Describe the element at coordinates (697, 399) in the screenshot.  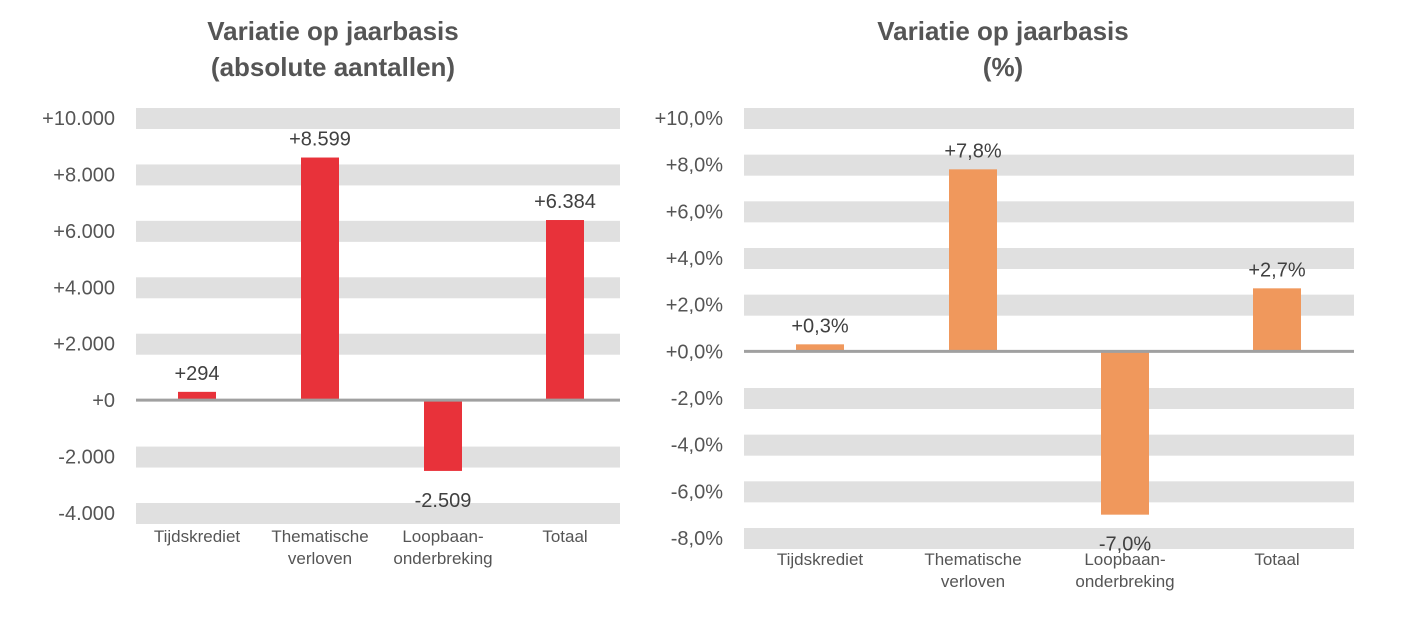
I see `y-tick-label: -2,0%` at that location.